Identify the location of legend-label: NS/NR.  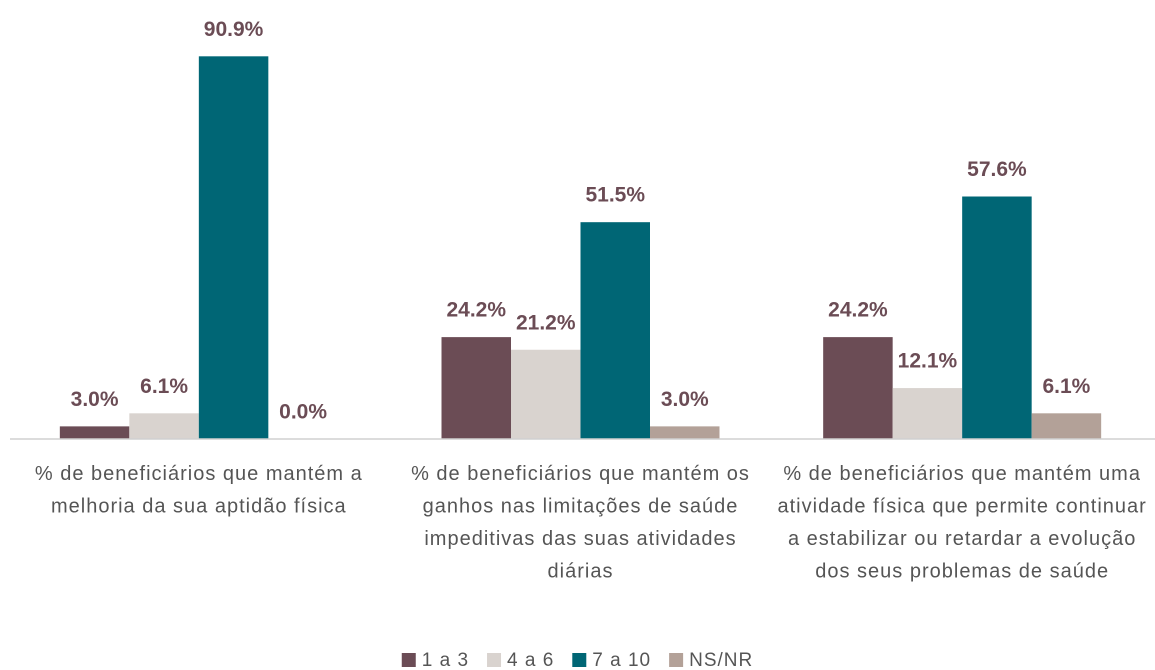
(721, 660).